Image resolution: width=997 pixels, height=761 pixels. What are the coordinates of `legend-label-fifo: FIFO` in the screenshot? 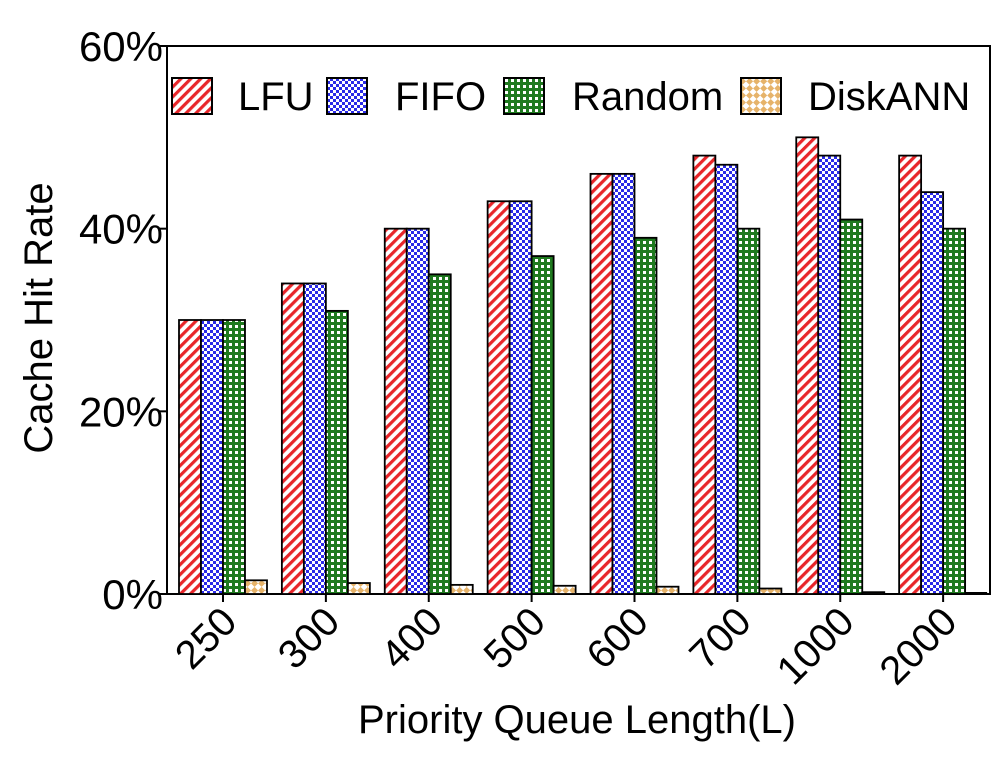 It's located at (440, 97).